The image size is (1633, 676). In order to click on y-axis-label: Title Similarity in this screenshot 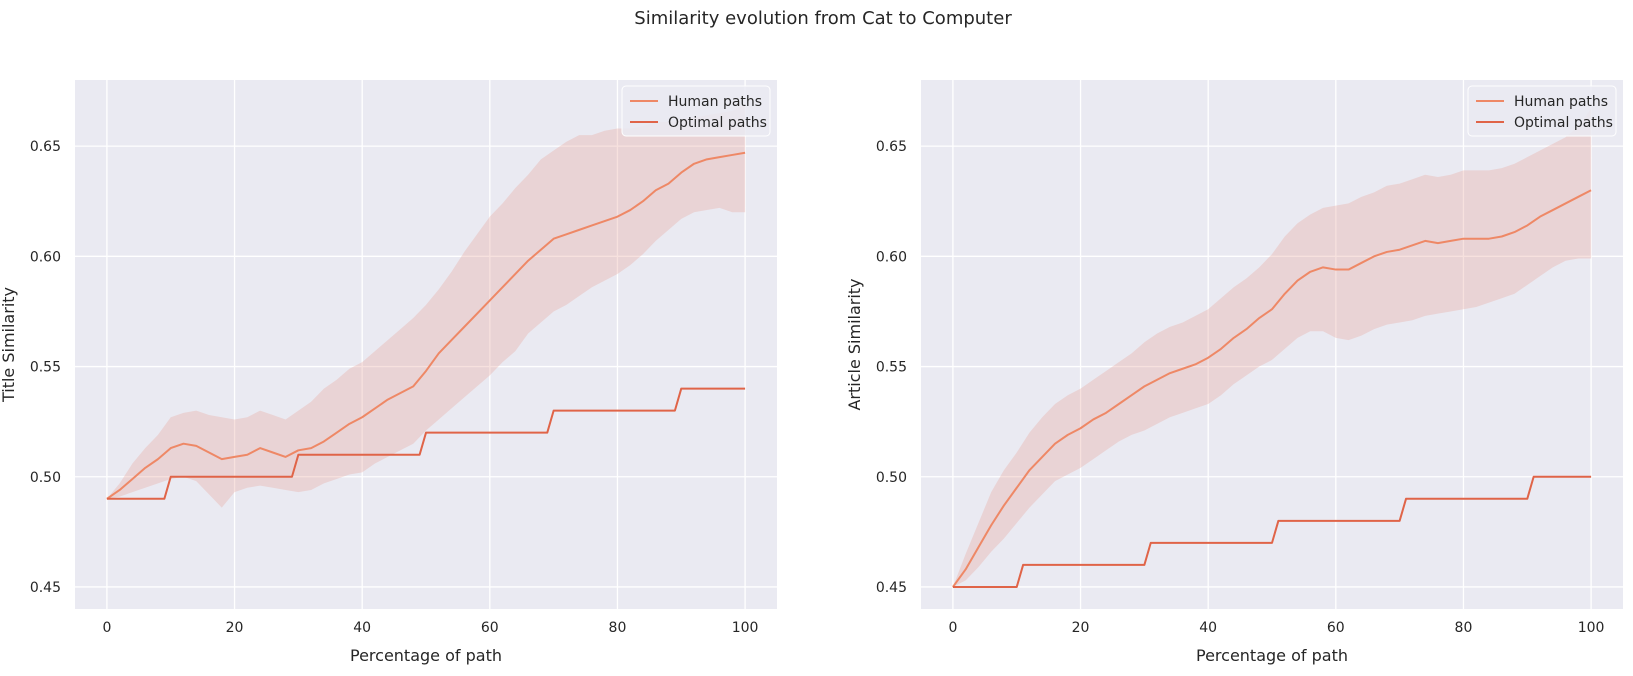, I will do `click(9, 345)`.